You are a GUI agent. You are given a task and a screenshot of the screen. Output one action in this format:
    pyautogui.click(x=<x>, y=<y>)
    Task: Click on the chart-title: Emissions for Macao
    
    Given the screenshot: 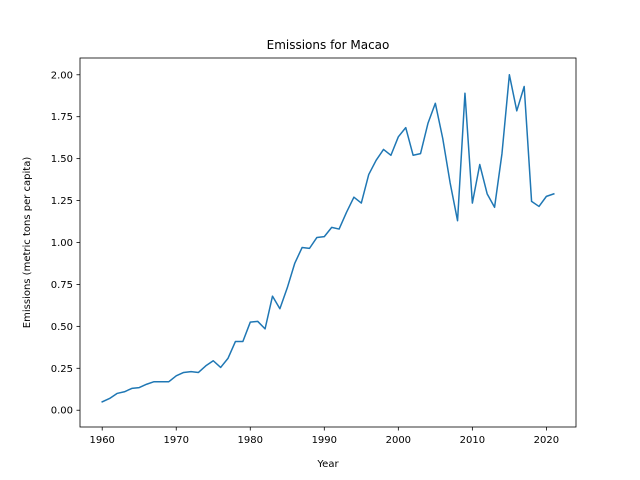 What is the action you would take?
    pyautogui.click(x=328, y=45)
    